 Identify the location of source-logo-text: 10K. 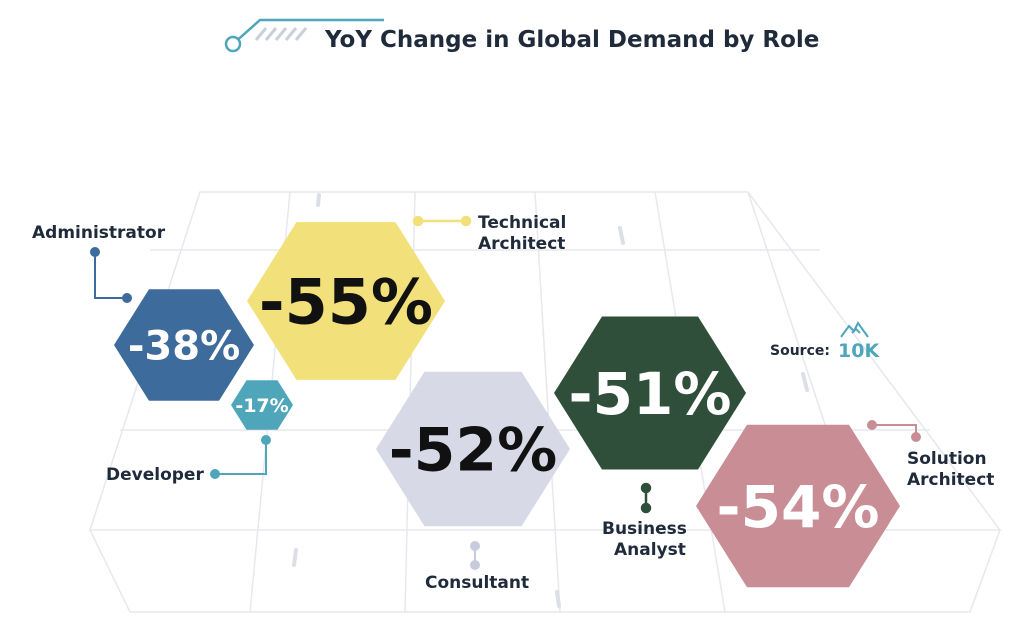
(859, 351).